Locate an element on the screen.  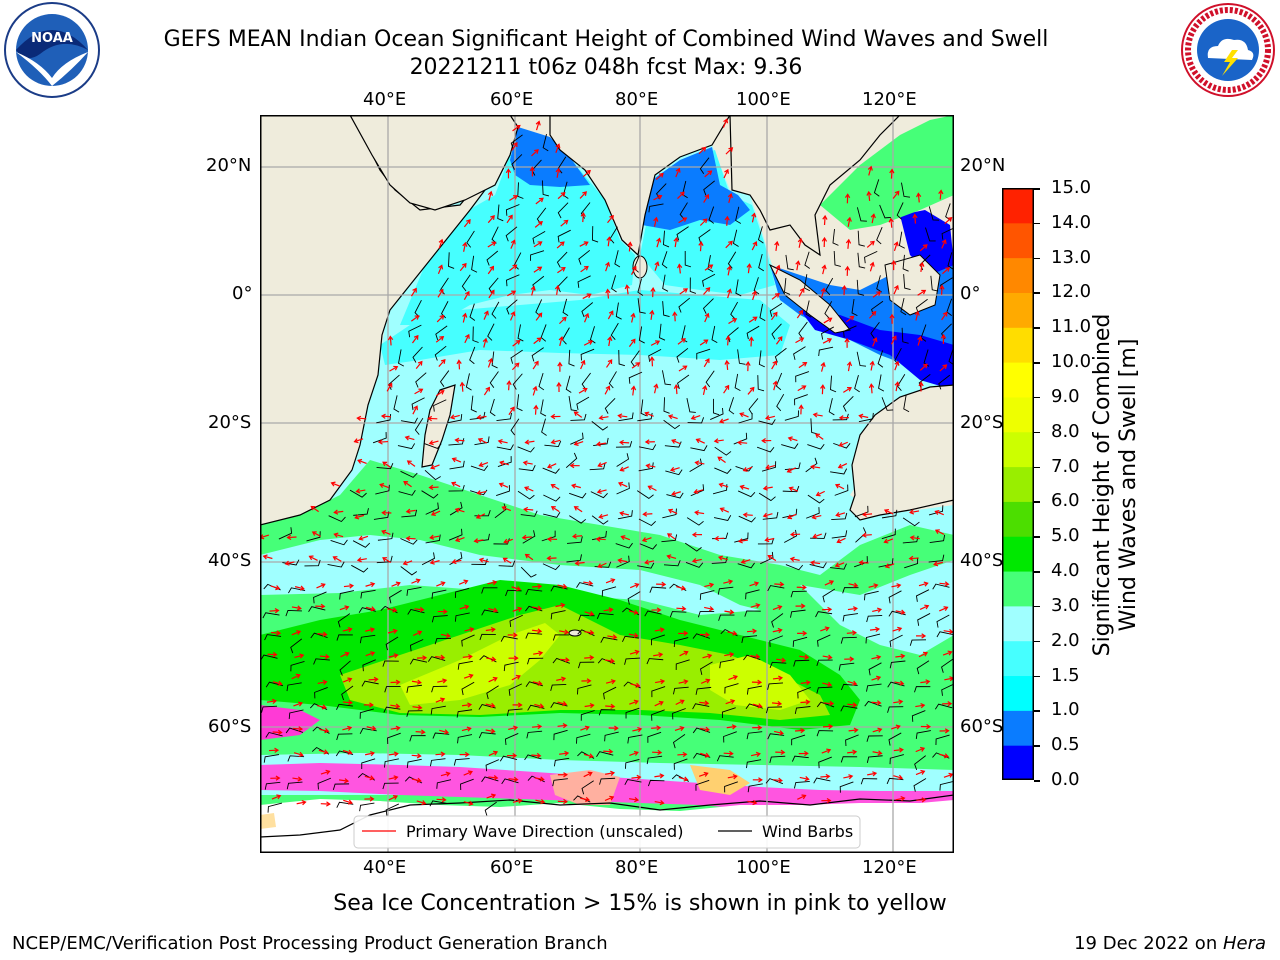
colorbar-swatches is located at coordinates (1018, 484).